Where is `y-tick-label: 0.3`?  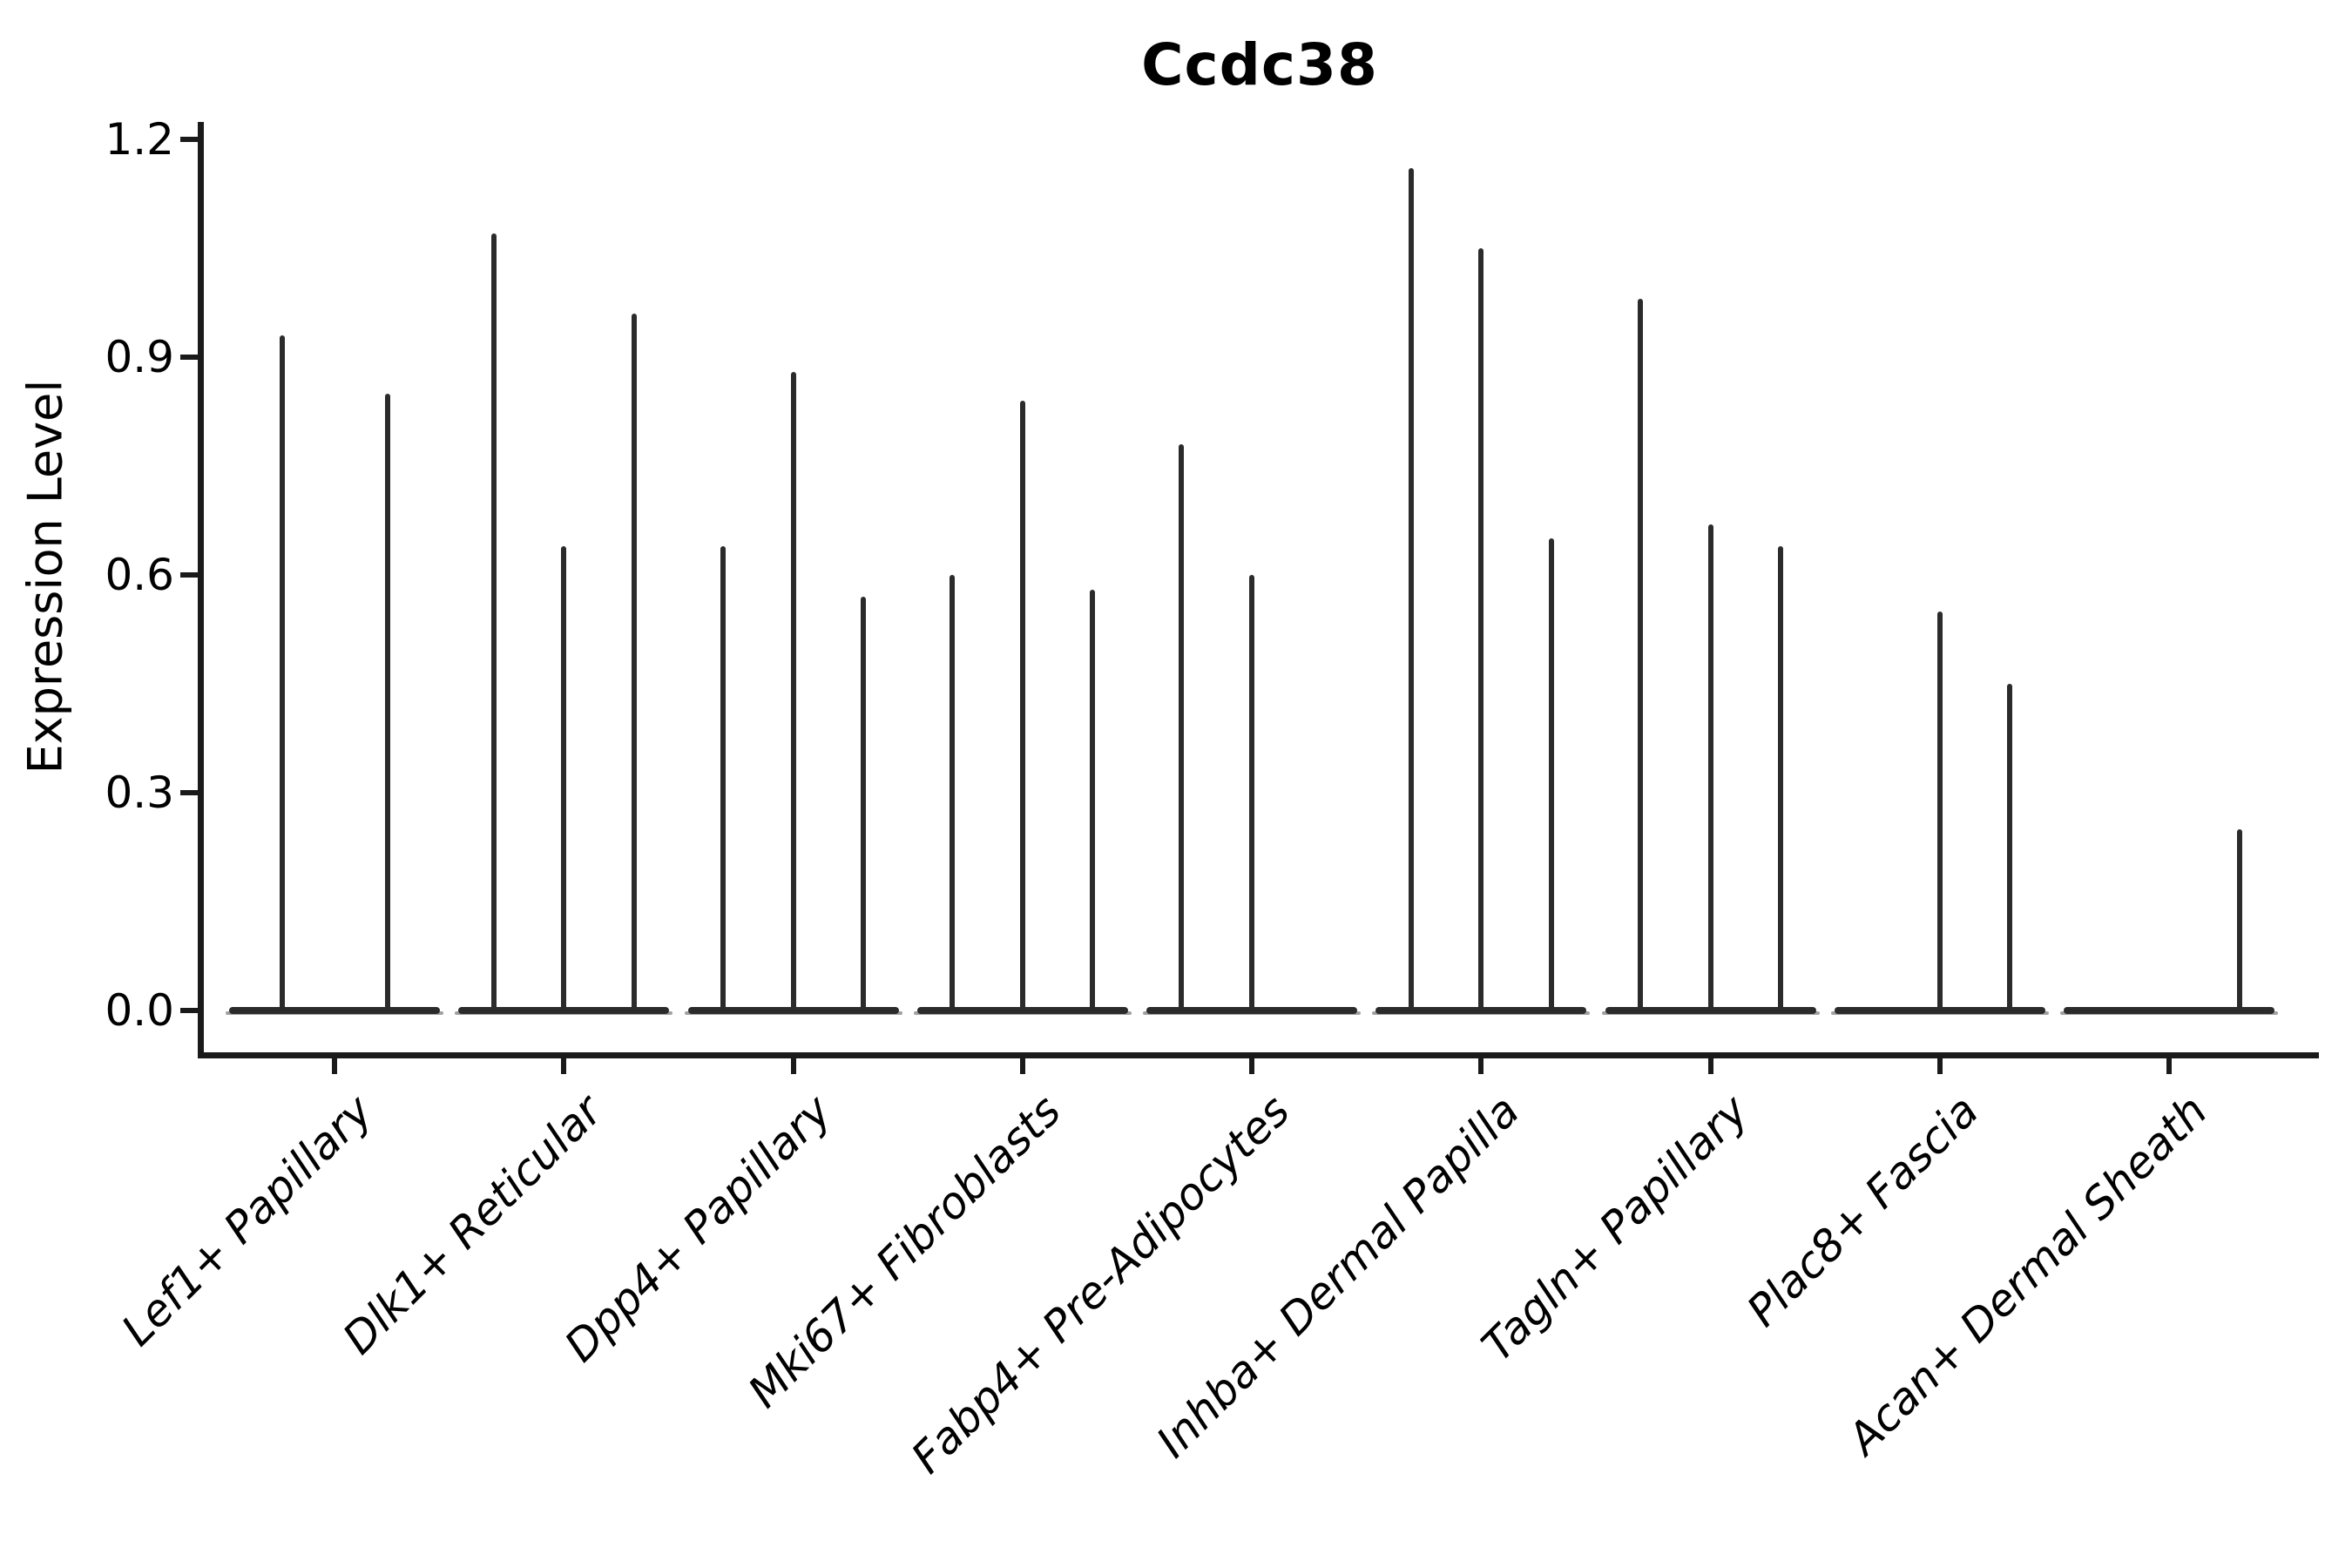 y-tick-label: 0.3 is located at coordinates (139, 792).